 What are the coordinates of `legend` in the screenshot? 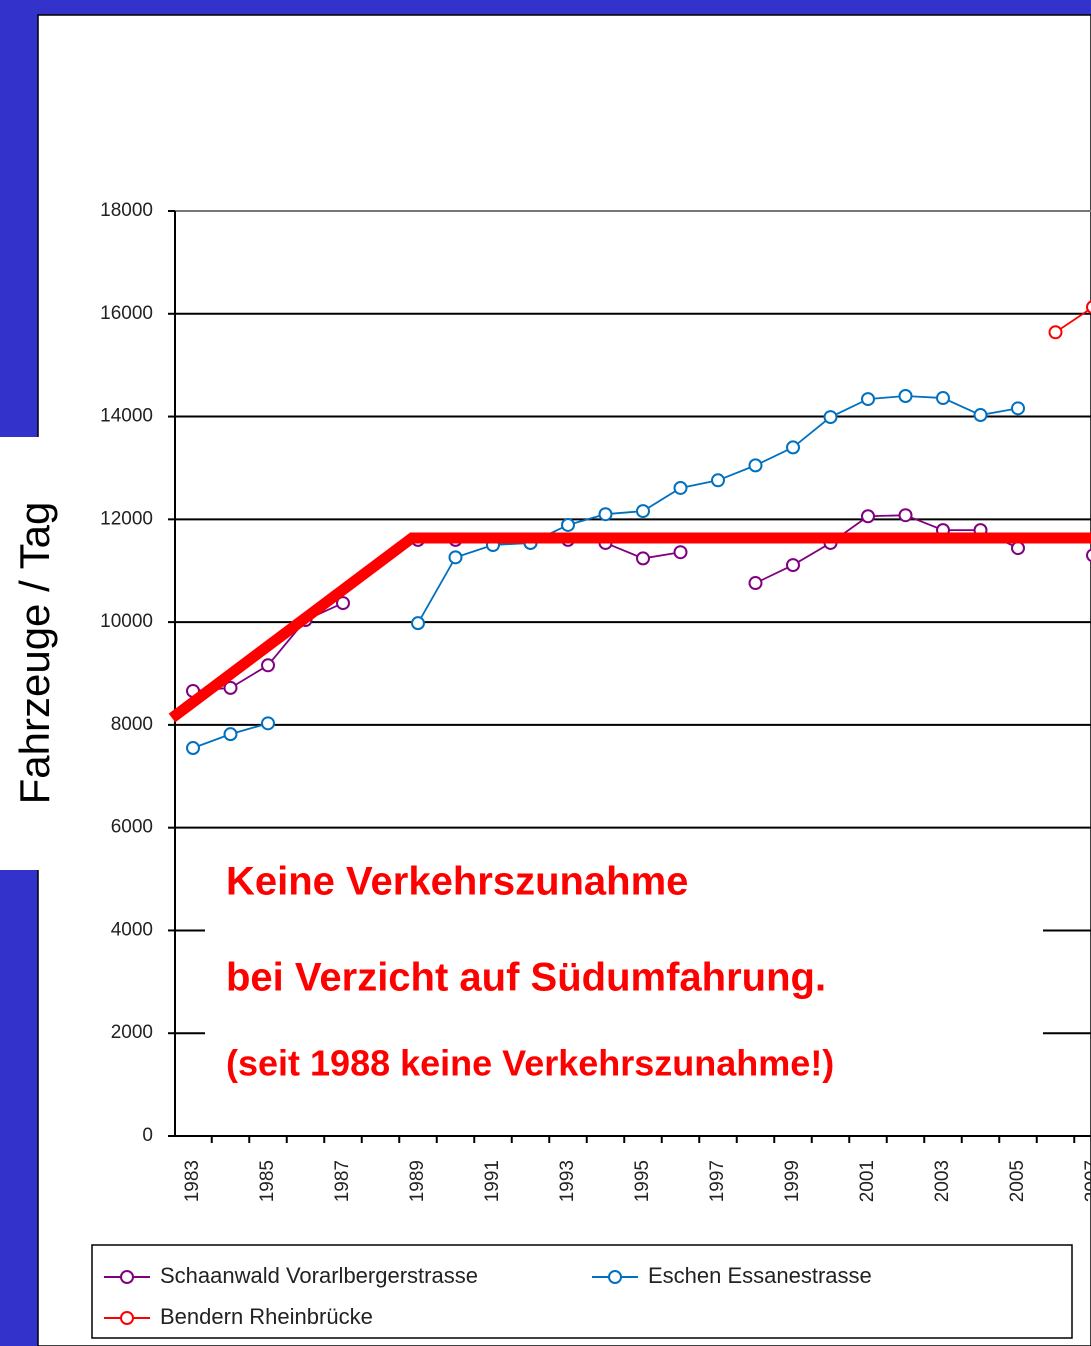 It's located at (582, 1291).